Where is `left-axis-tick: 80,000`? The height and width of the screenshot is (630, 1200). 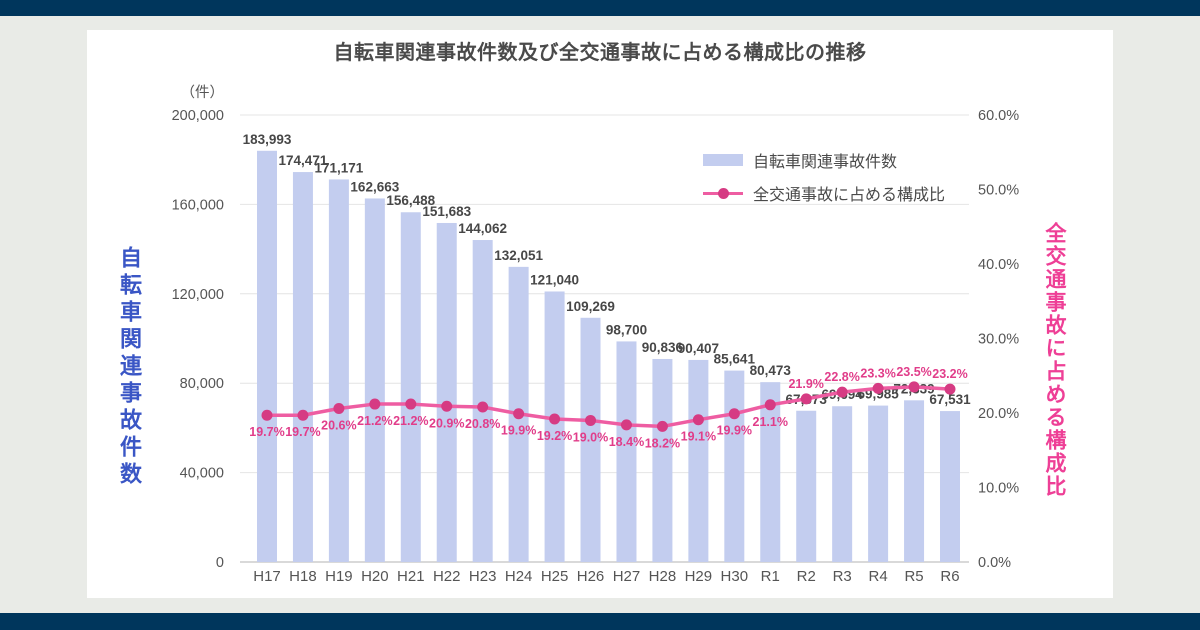 left-axis-tick: 80,000 is located at coordinates (202, 384).